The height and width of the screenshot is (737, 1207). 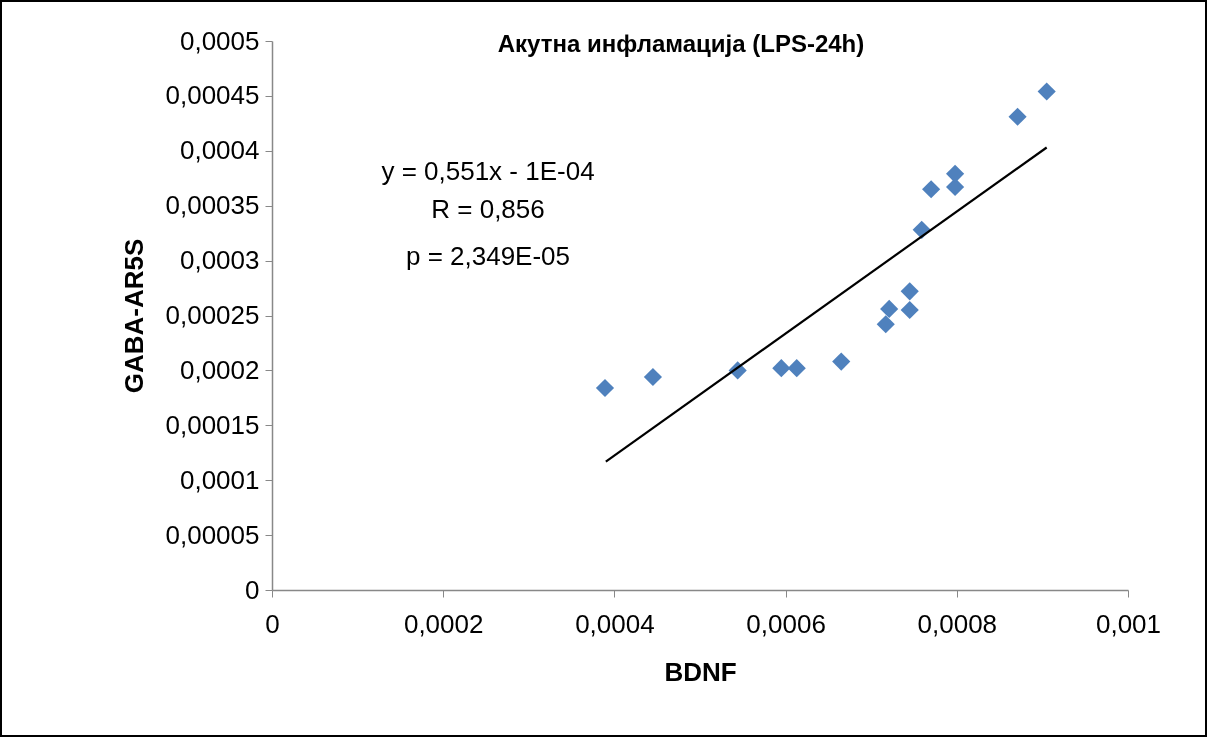 What do you see at coordinates (488, 171) in the screenshot?
I see `annotation: y = 0,551x - 1E-04` at bounding box center [488, 171].